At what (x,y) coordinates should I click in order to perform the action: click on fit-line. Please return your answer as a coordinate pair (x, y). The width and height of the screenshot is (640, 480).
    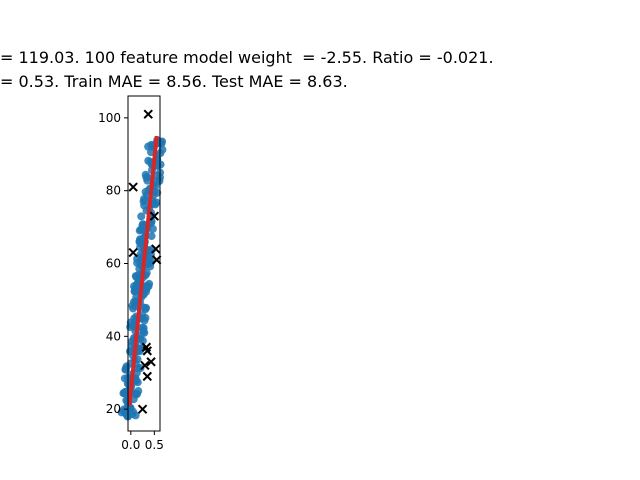
    Looking at the image, I should click on (143, 270).